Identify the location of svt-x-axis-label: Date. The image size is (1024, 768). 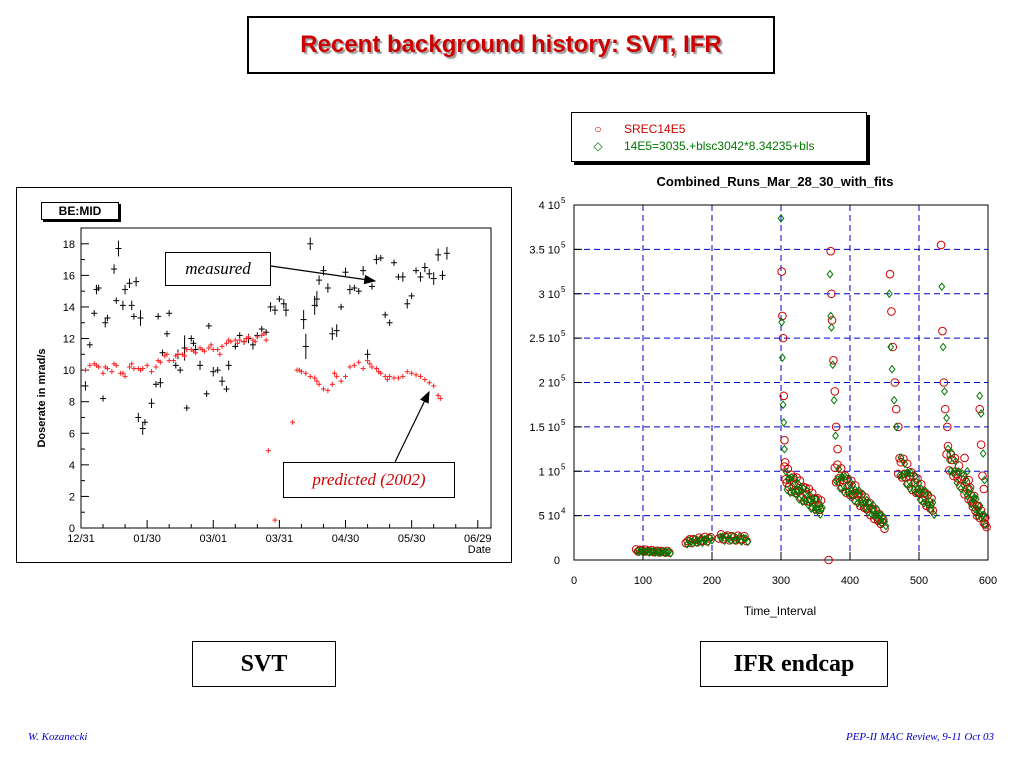
(479, 550).